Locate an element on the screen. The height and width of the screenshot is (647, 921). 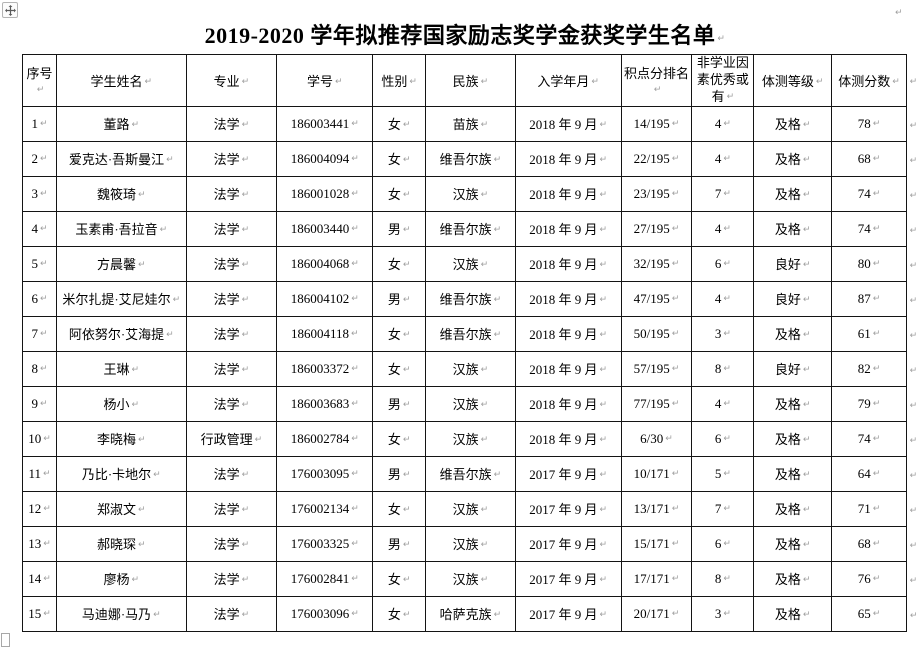
table-cell: 50/195 is located at coordinates (656, 333).